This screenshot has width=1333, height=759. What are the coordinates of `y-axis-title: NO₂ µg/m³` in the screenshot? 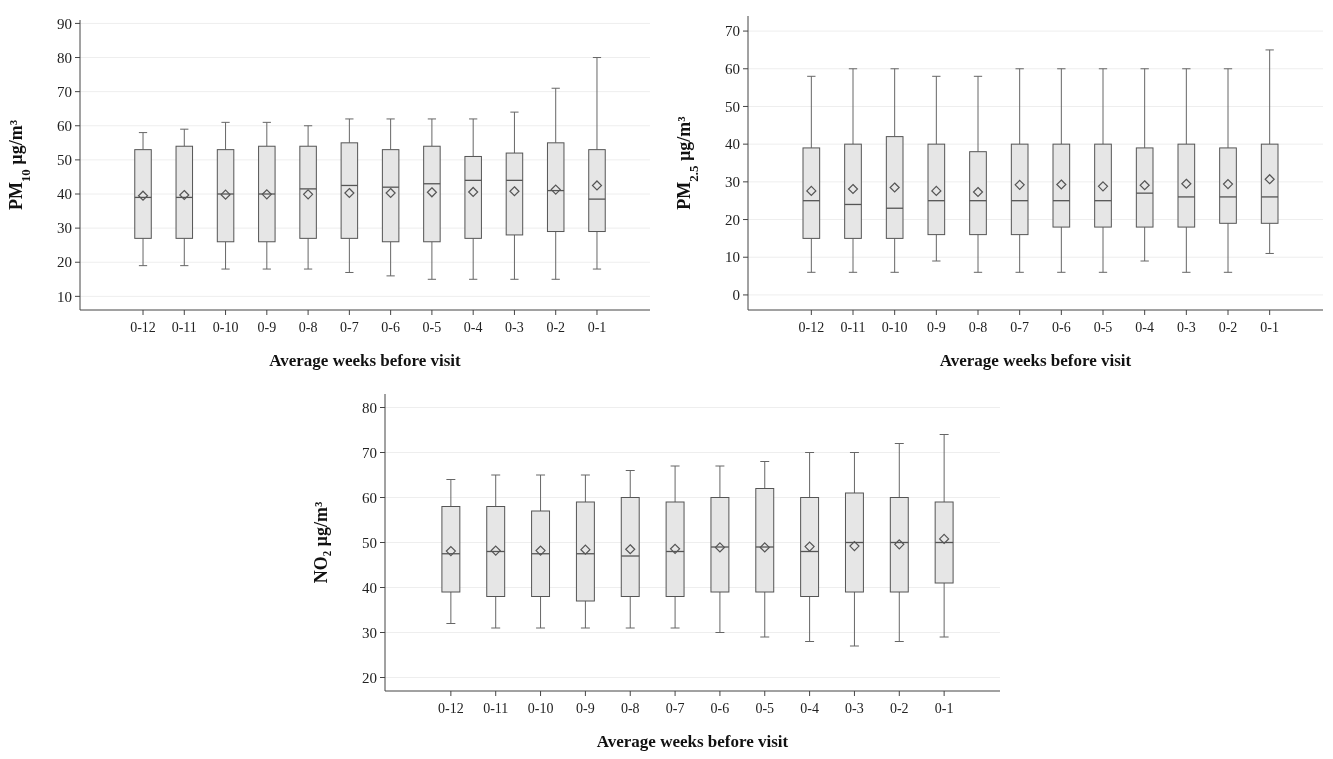 It's located at (321, 542).